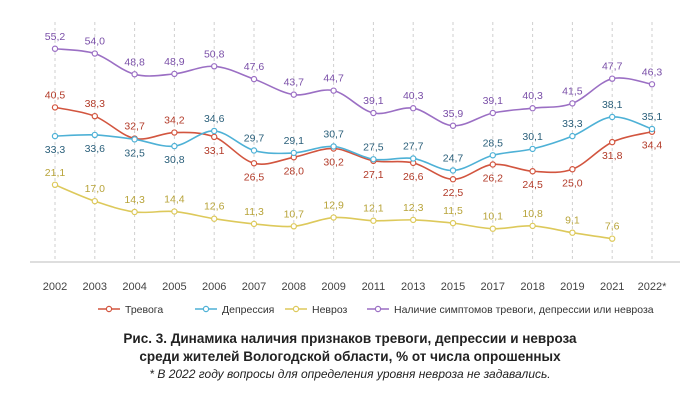  What do you see at coordinates (248, 310) in the screenshot?
I see `legend-label: Депрессия` at bounding box center [248, 310].